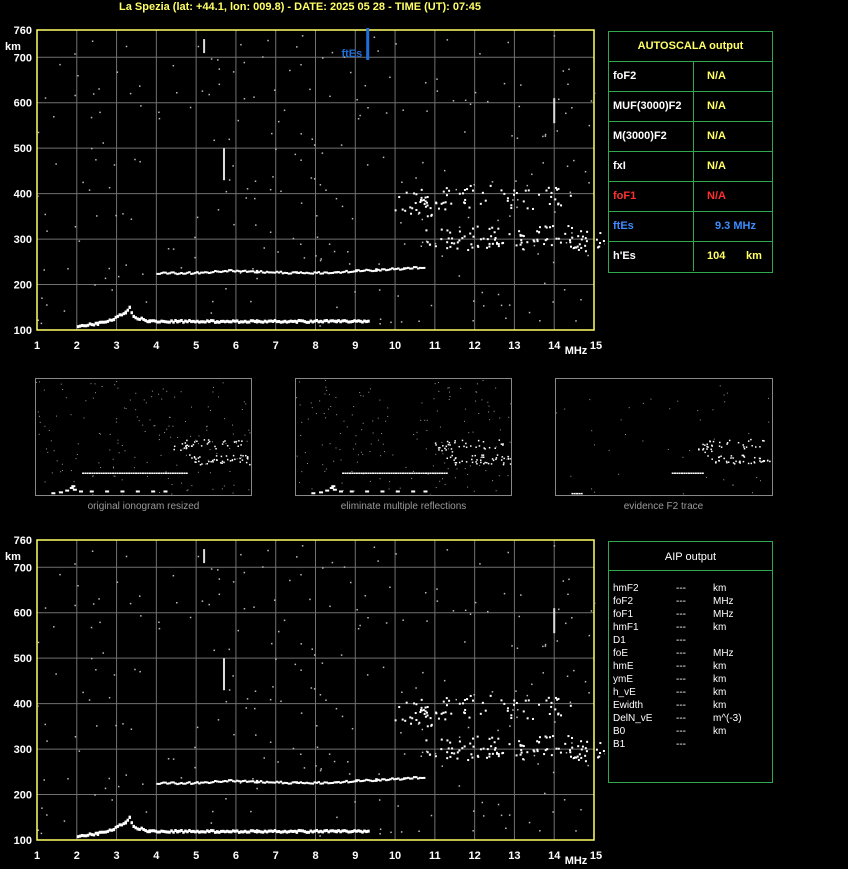 This screenshot has height=869, width=848. I want to click on x-unit-label: MHz, so click(576, 351).